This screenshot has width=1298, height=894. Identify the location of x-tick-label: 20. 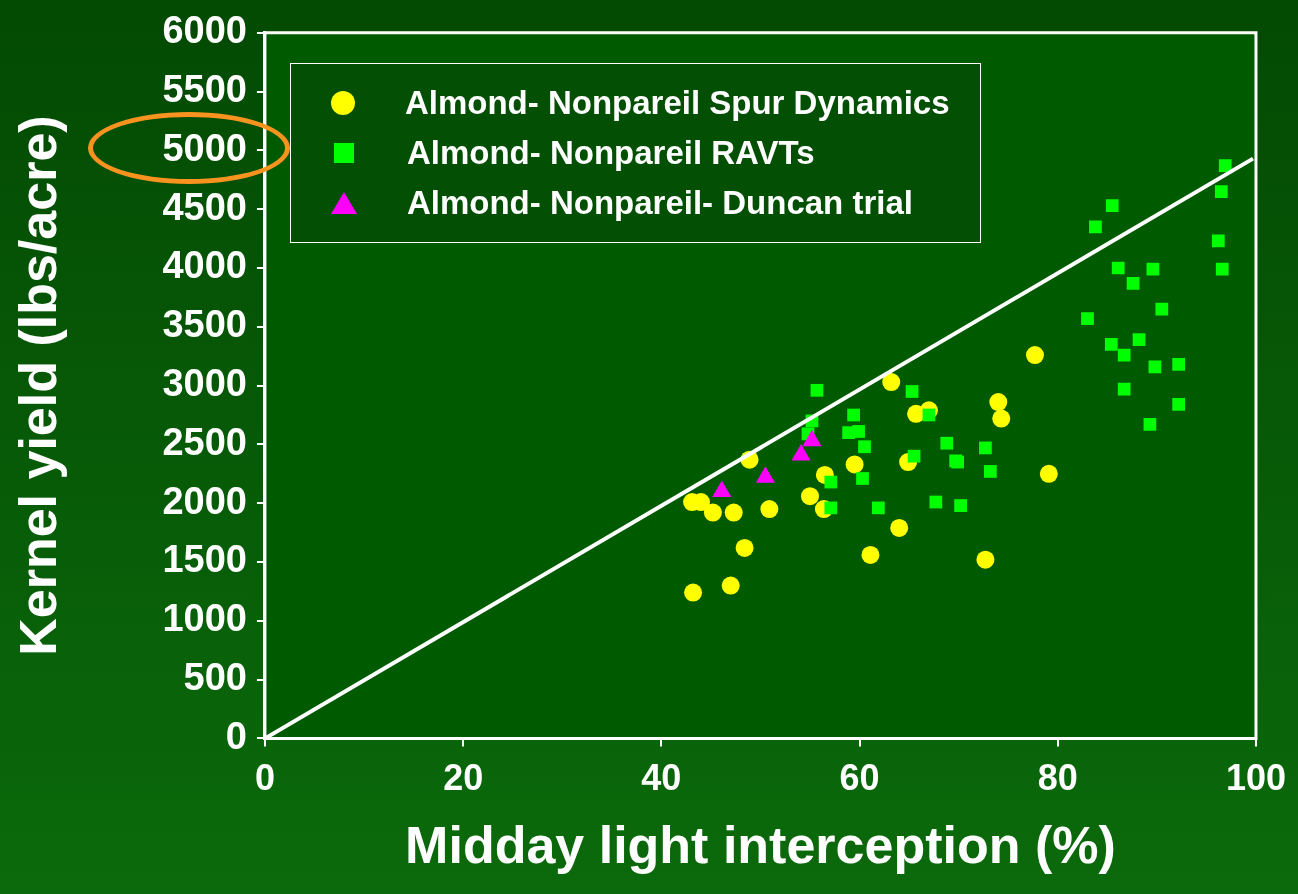
(463, 777).